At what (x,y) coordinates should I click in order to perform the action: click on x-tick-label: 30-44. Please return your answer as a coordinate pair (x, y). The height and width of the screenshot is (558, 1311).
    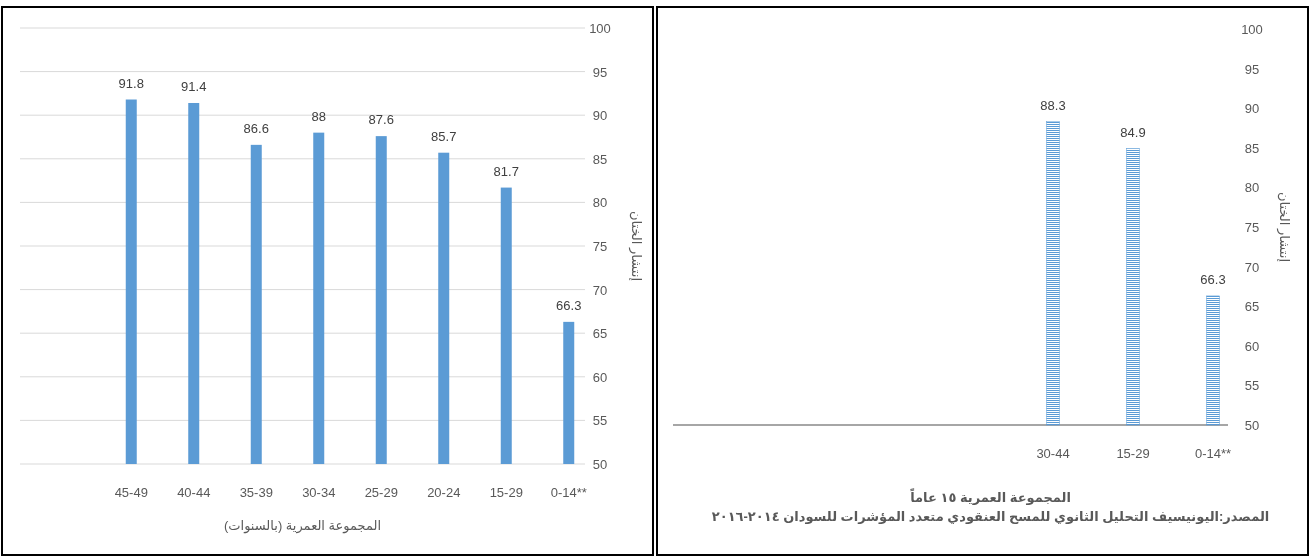
    Looking at the image, I should click on (1053, 453).